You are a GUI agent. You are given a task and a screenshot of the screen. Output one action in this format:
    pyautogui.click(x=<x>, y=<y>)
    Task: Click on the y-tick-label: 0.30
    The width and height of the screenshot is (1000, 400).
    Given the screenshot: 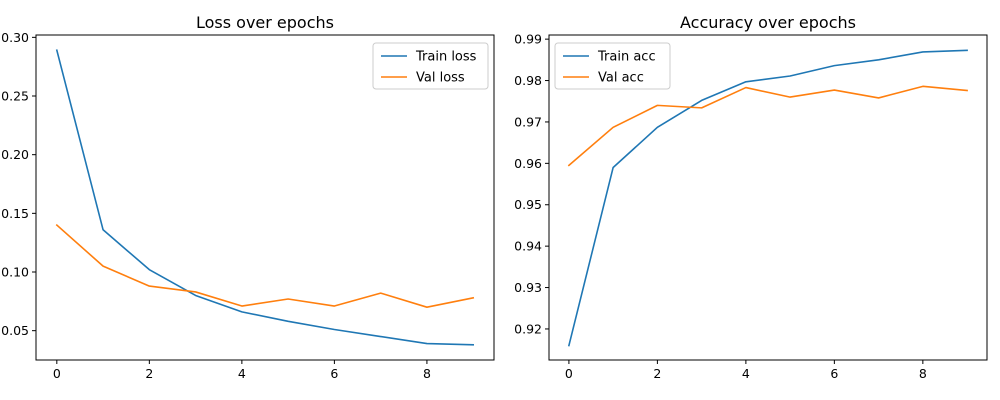 What is the action you would take?
    pyautogui.click(x=15, y=37)
    